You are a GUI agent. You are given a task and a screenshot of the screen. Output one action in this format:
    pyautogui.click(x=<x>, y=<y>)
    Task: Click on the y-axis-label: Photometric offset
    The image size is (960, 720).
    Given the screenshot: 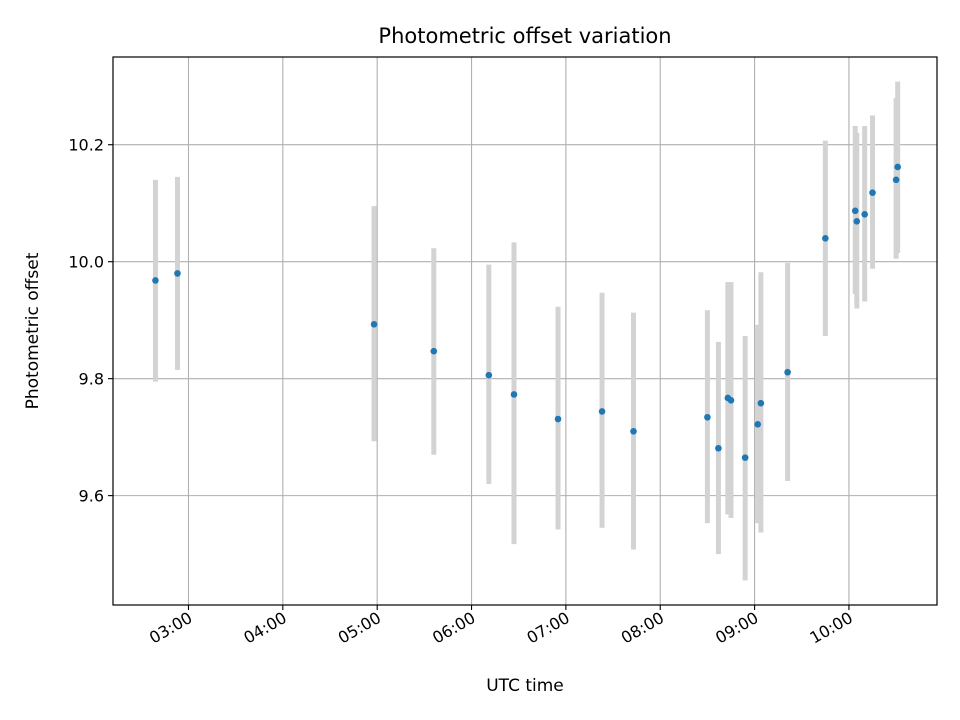 What is the action you would take?
    pyautogui.click(x=33, y=330)
    